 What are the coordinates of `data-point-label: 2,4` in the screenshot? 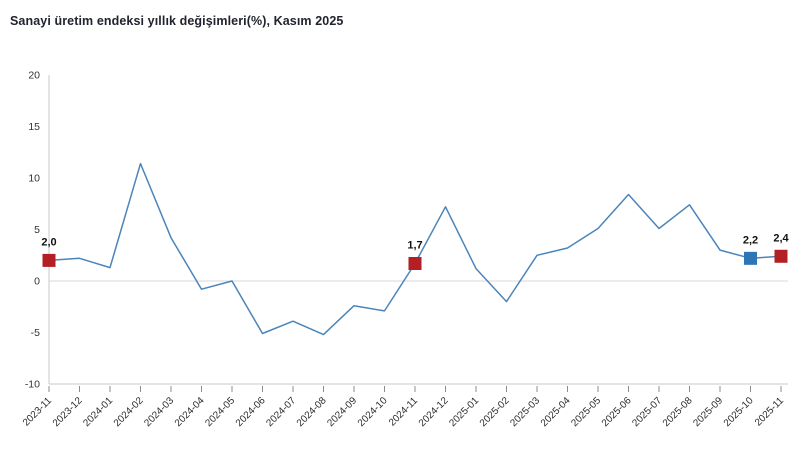 It's located at (781, 238).